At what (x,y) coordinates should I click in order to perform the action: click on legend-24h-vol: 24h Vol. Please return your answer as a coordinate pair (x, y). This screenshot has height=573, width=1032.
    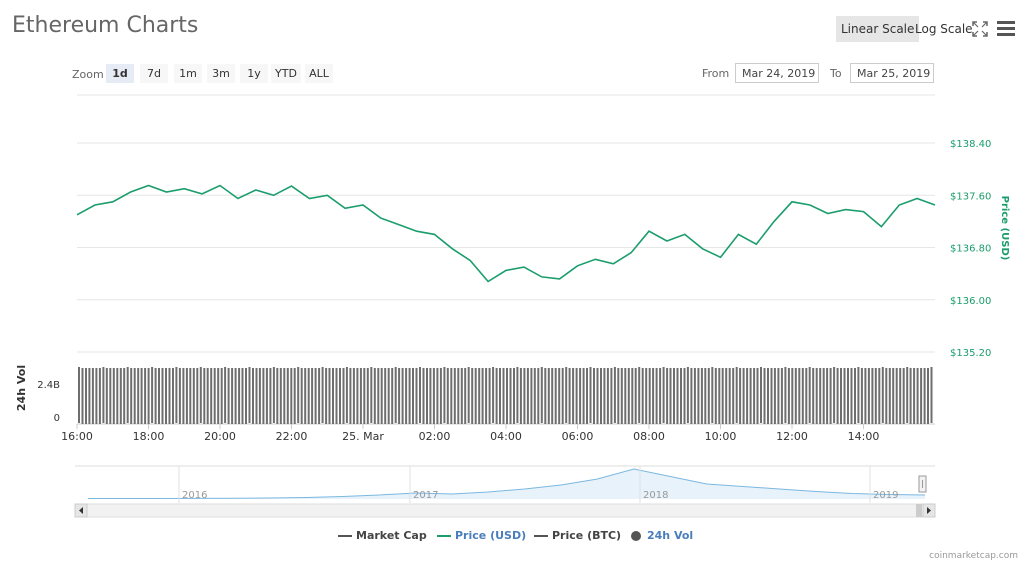
    Looking at the image, I should click on (662, 535).